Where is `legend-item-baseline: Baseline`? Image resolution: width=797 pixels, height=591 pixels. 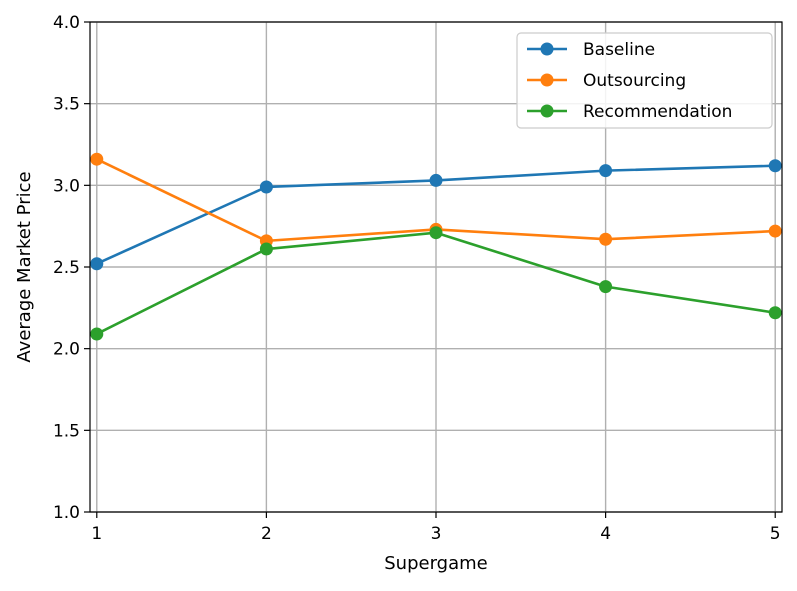
legend-item-baseline: Baseline is located at coordinates (591, 50).